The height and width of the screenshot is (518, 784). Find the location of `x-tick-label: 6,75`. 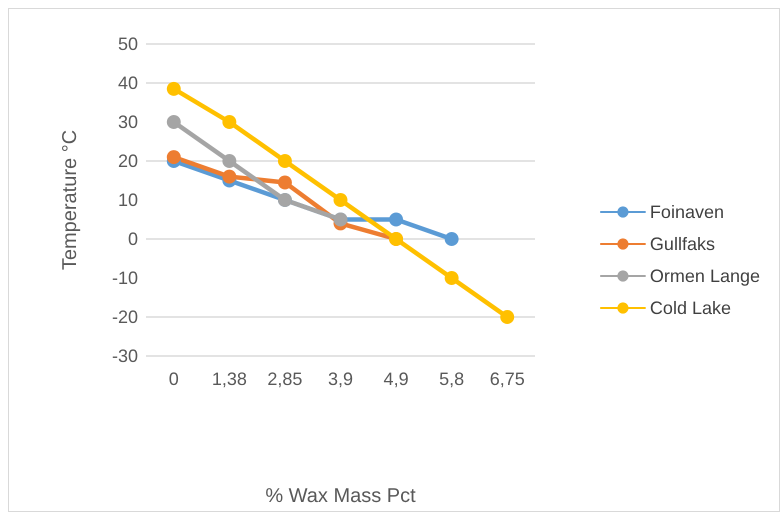

x-tick-label: 6,75 is located at coordinates (507, 379).